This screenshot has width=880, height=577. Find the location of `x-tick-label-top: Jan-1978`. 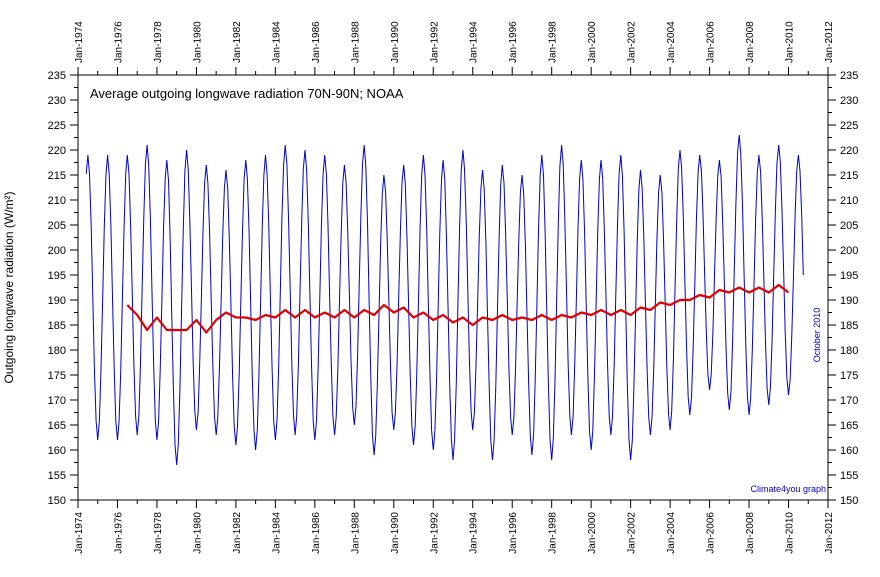

x-tick-label-top: Jan-1978 is located at coordinates (158, 42).